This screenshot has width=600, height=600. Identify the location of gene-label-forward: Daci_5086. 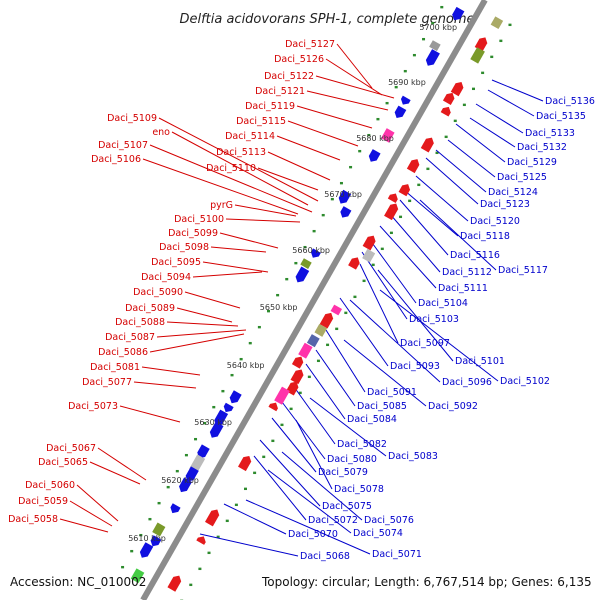
(123, 352).